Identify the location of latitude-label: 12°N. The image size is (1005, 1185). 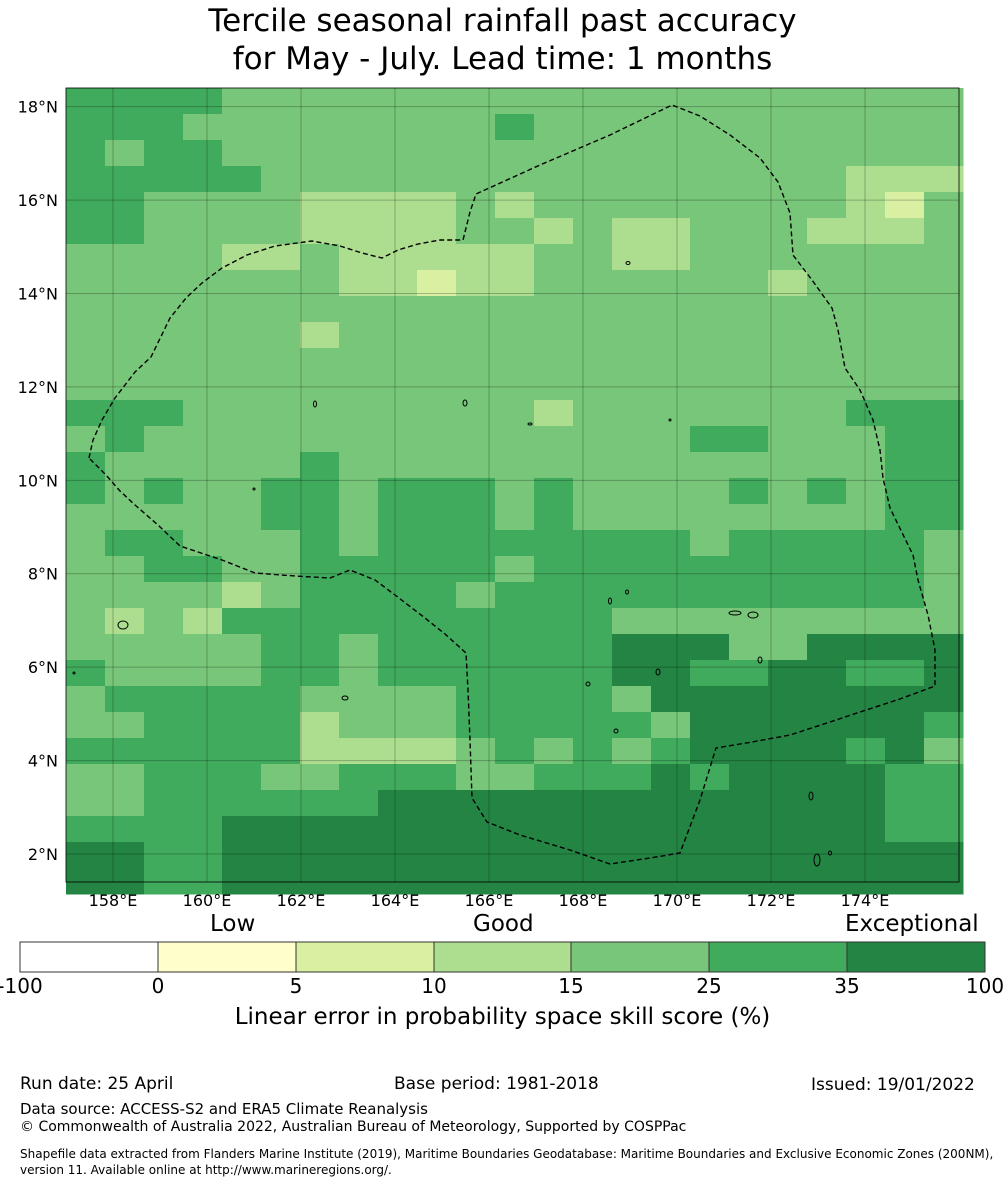
(38, 387).